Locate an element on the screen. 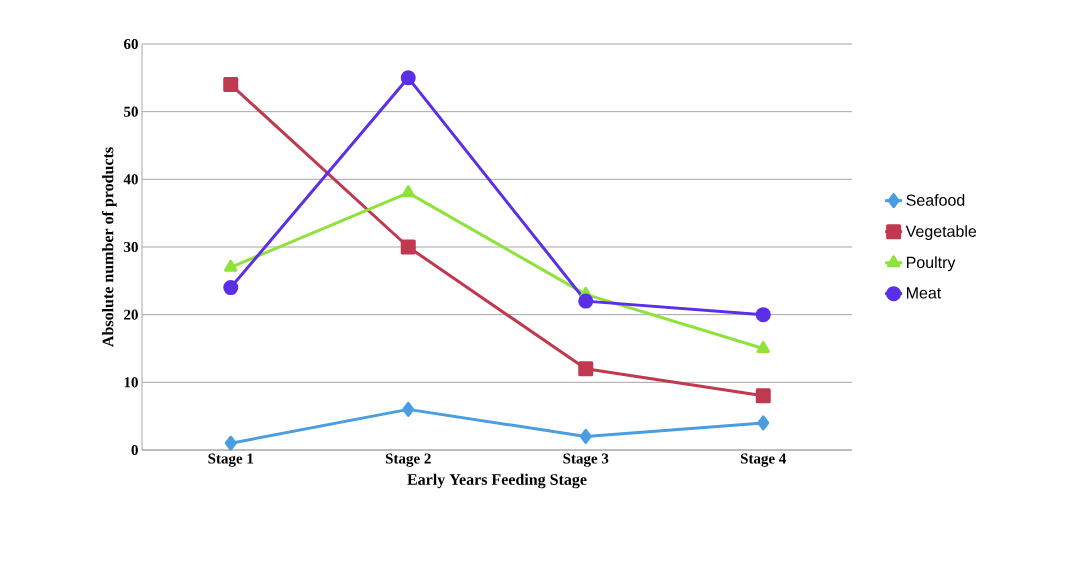  legend-label: Poultry is located at coordinates (931, 264).